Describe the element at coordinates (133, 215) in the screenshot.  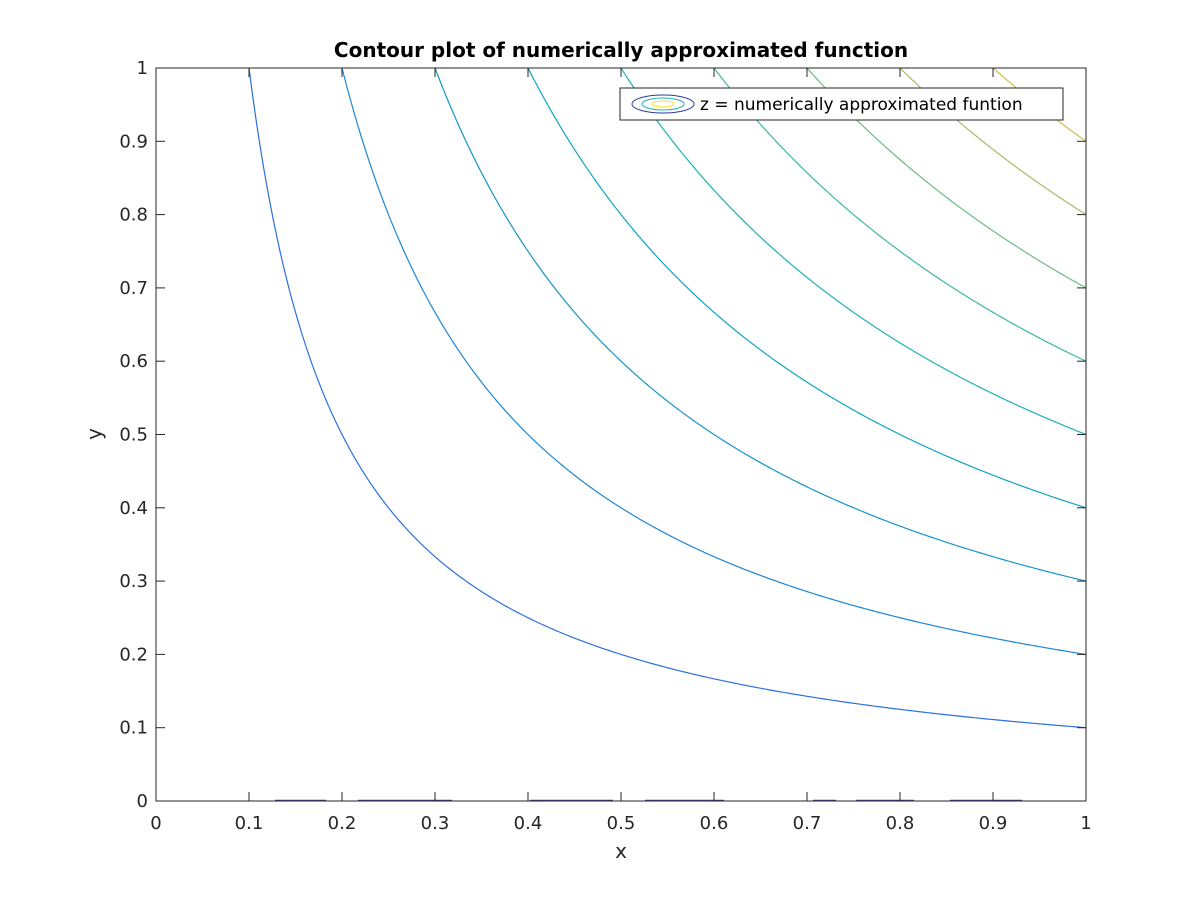
I see `y-tick-label: 0.8` at that location.